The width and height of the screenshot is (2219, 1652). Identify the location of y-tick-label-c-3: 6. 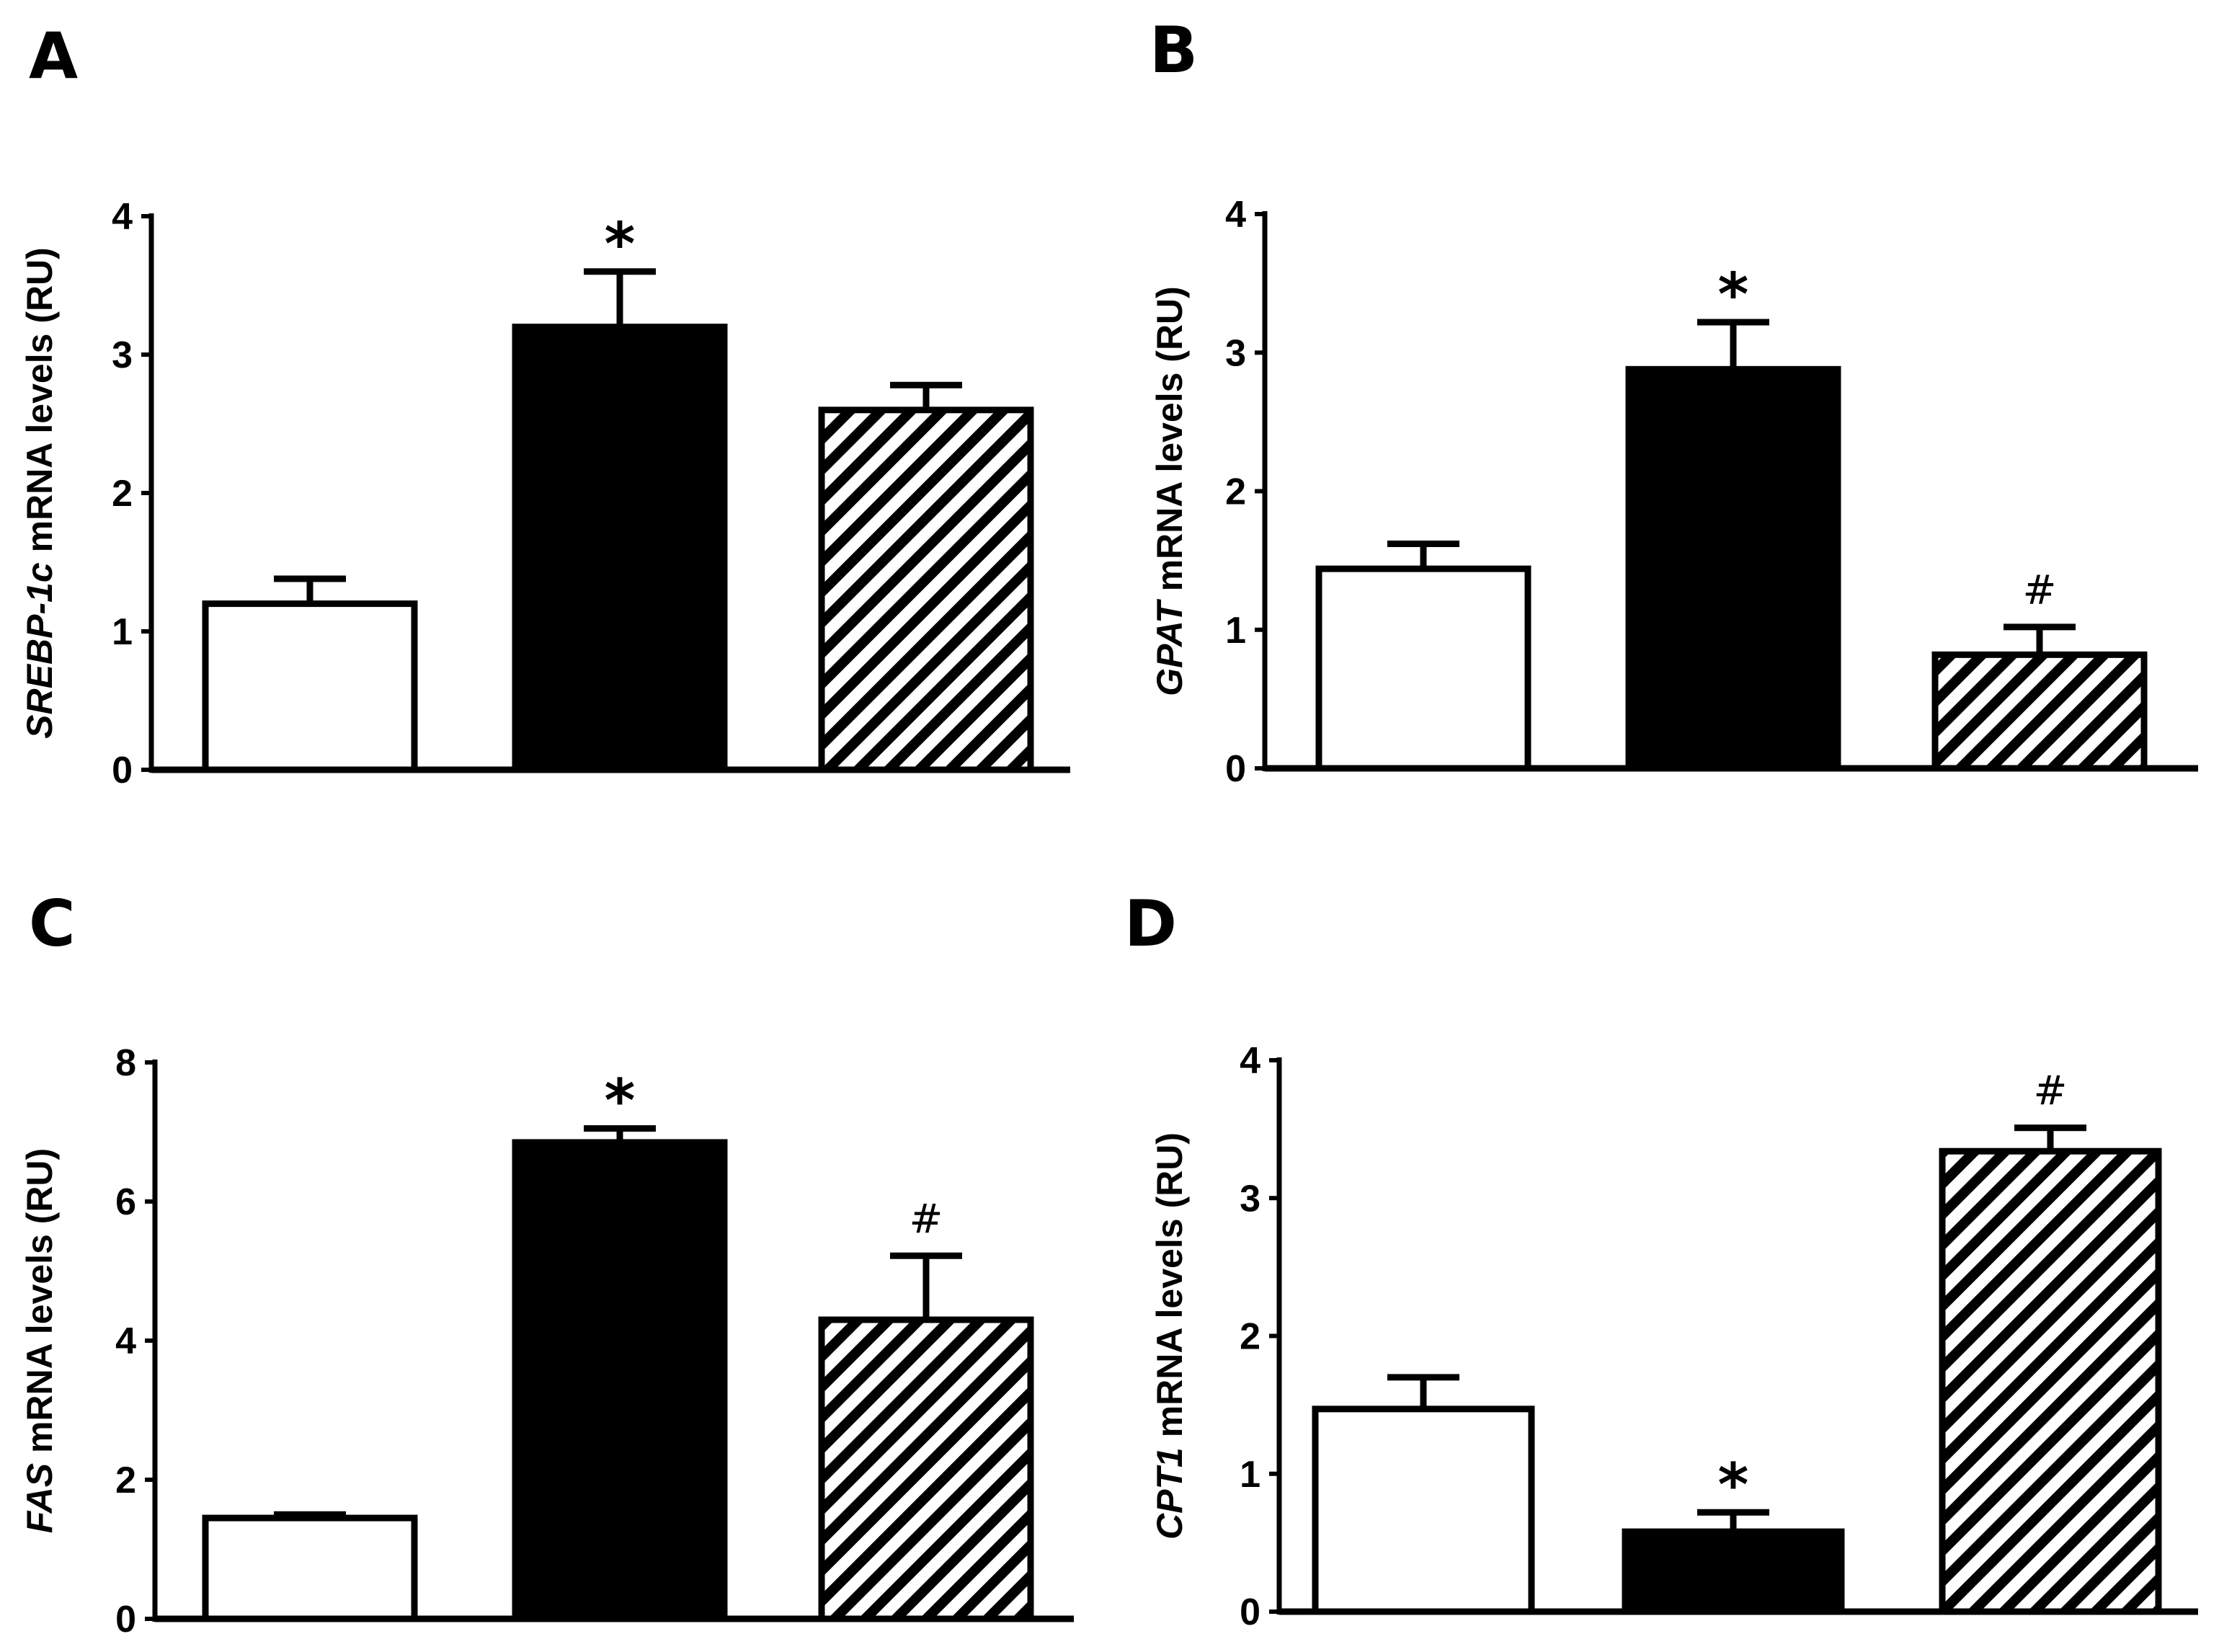
(126, 1202).